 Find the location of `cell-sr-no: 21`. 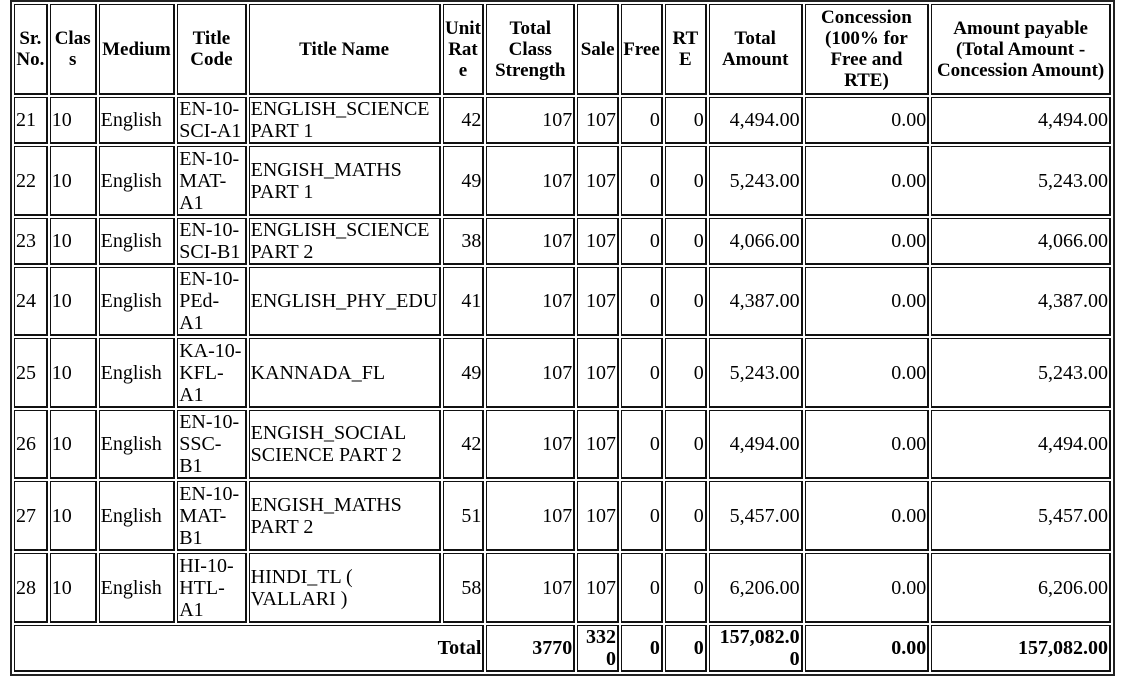

cell-sr-no: 21 is located at coordinates (31, 120).